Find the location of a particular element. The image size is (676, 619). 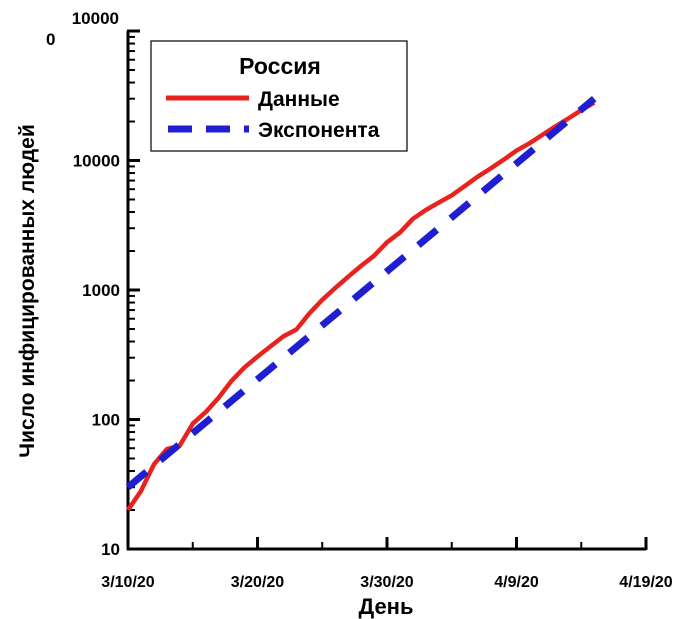

y-axis-title: Число инфицированных людей is located at coordinates (27, 290).